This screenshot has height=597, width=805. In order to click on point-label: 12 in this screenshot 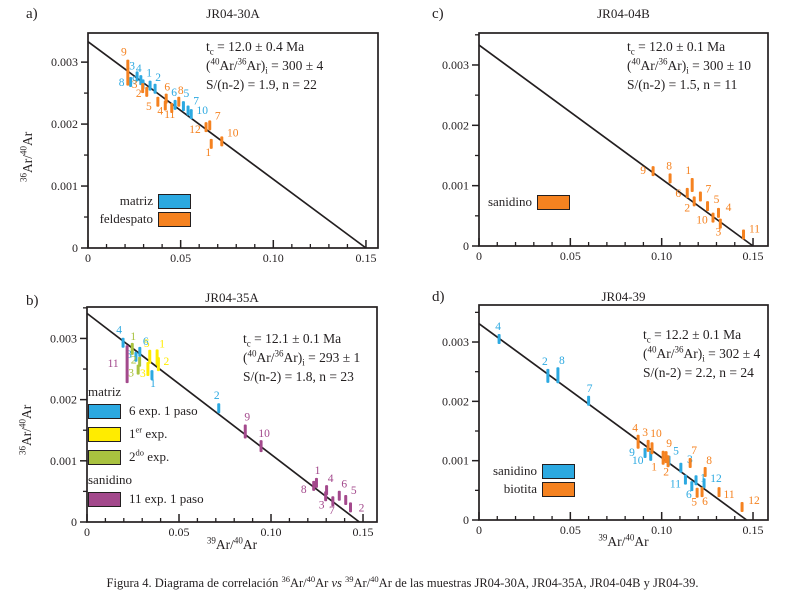, I will do `click(754, 501)`.